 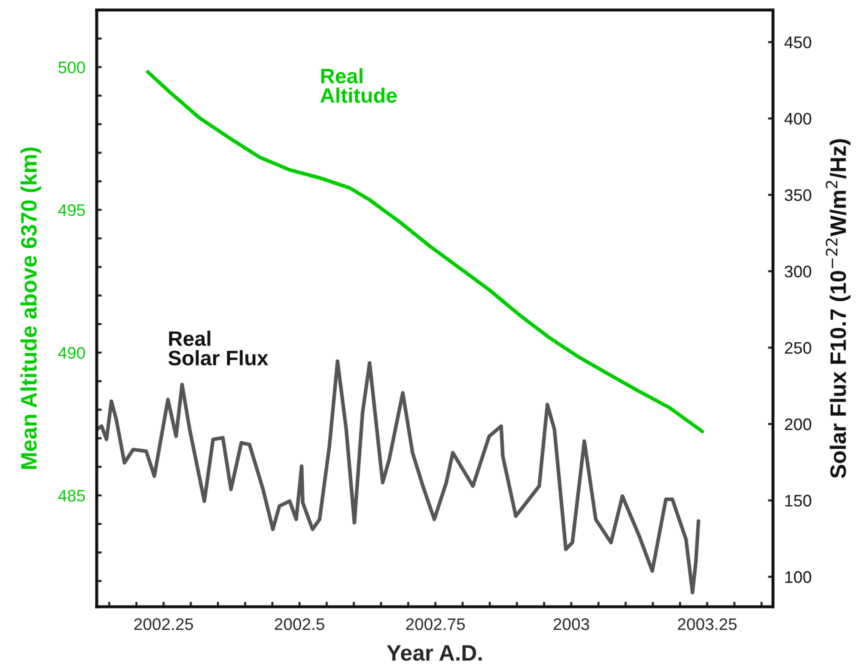 I want to click on x-tick-label: 2002.75, so click(x=435, y=624).